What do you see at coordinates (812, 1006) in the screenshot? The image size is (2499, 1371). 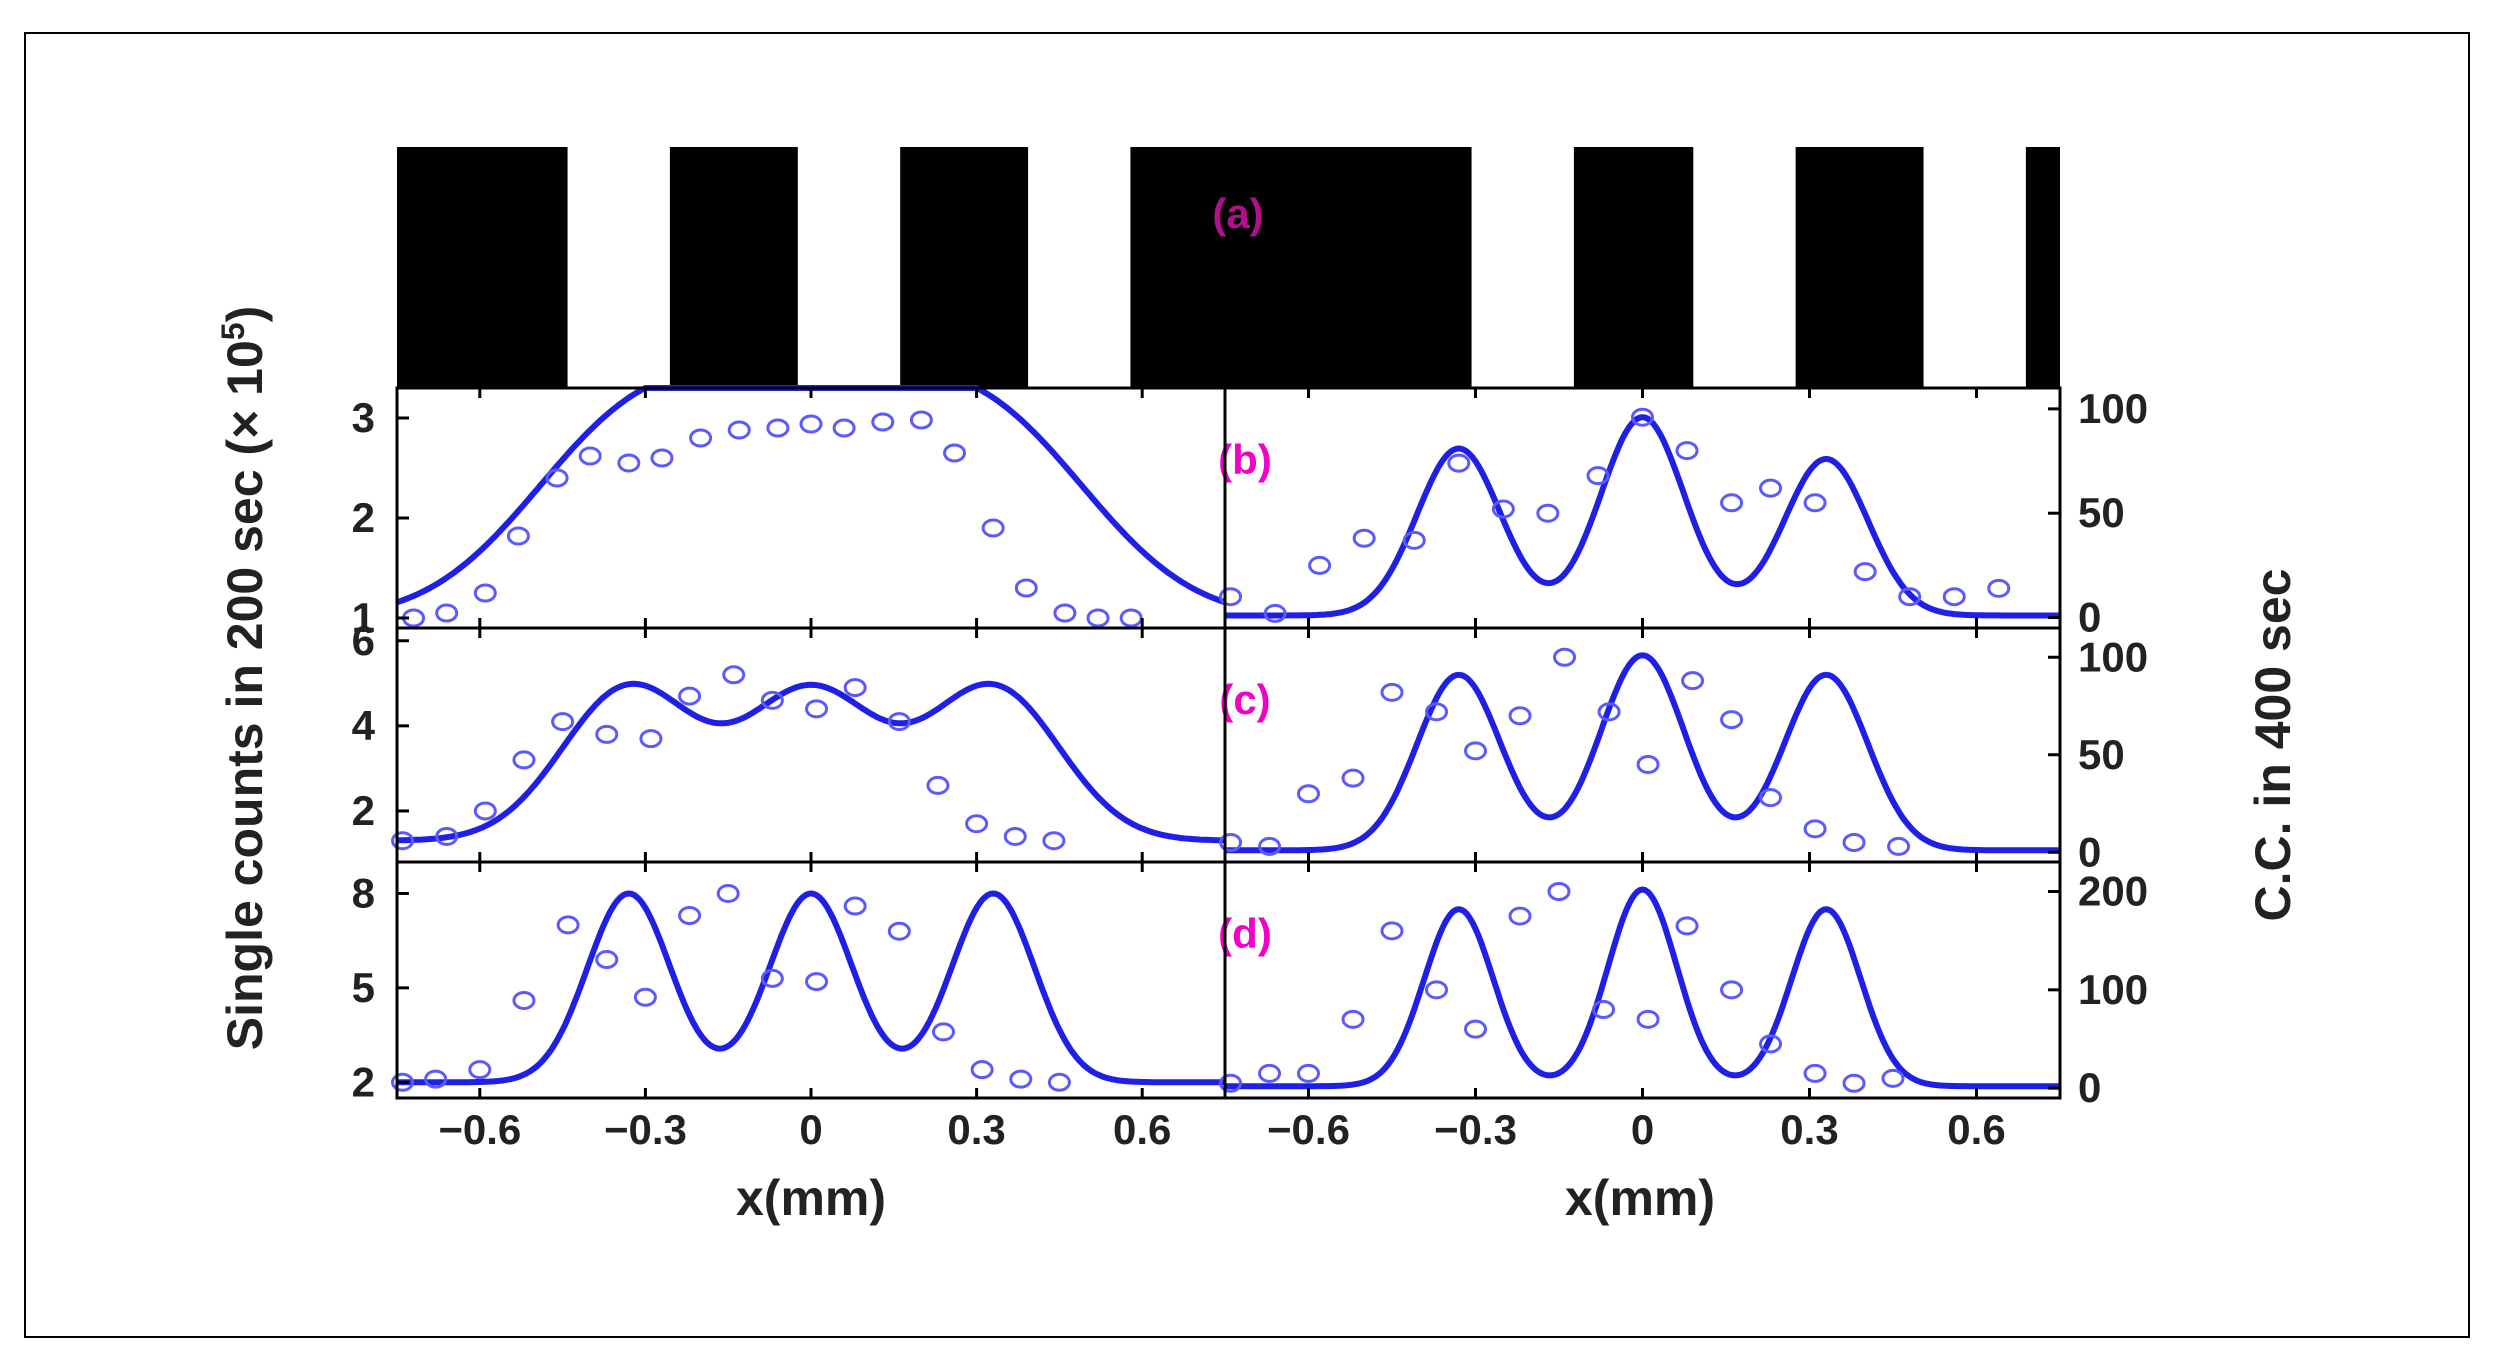 I see `panel-d-left: 2 5 8 −0.6 −0.3 0 0.3 0.6 (d)` at bounding box center [812, 1006].